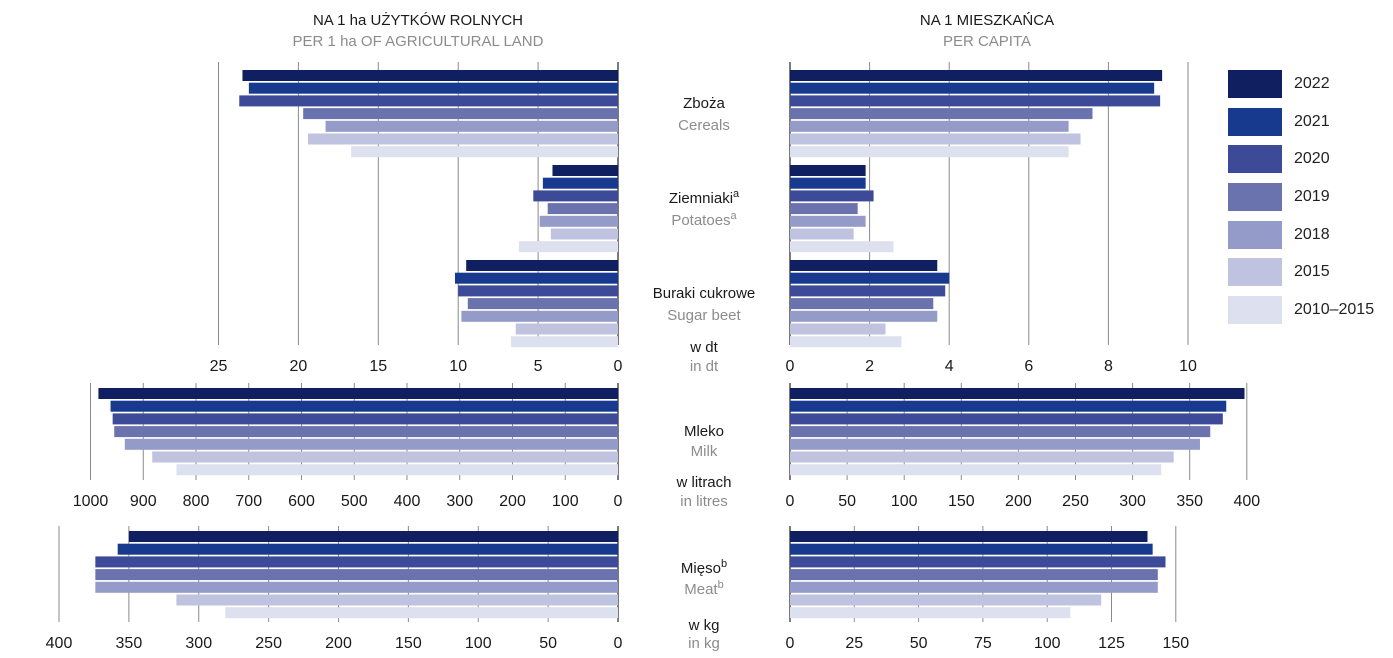  I want to click on x-tick-label: 500, so click(354, 501).